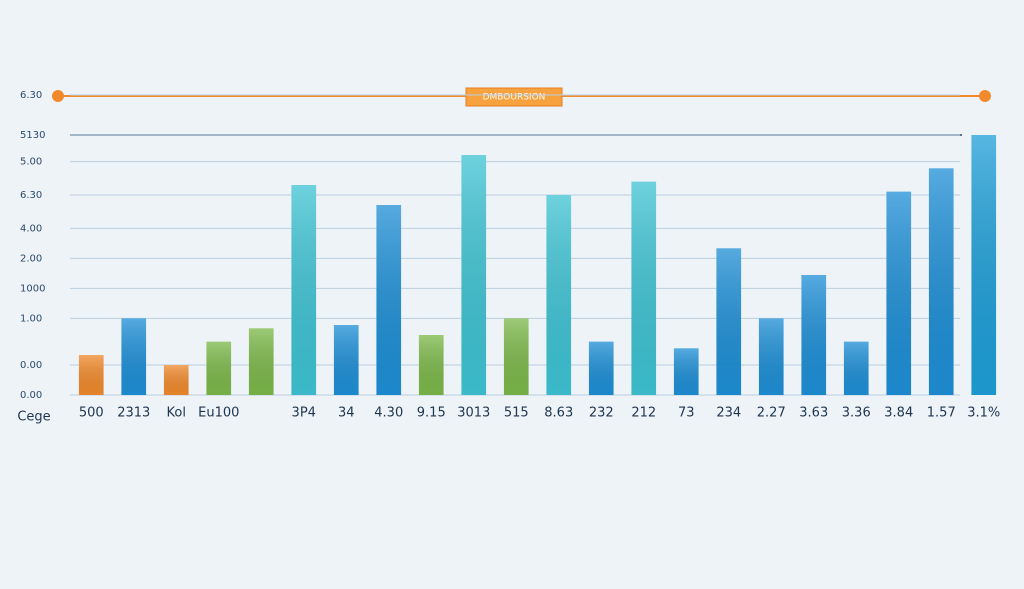 The width and height of the screenshot is (1024, 589). I want to click on x-tick-label: 2313, so click(133, 413).